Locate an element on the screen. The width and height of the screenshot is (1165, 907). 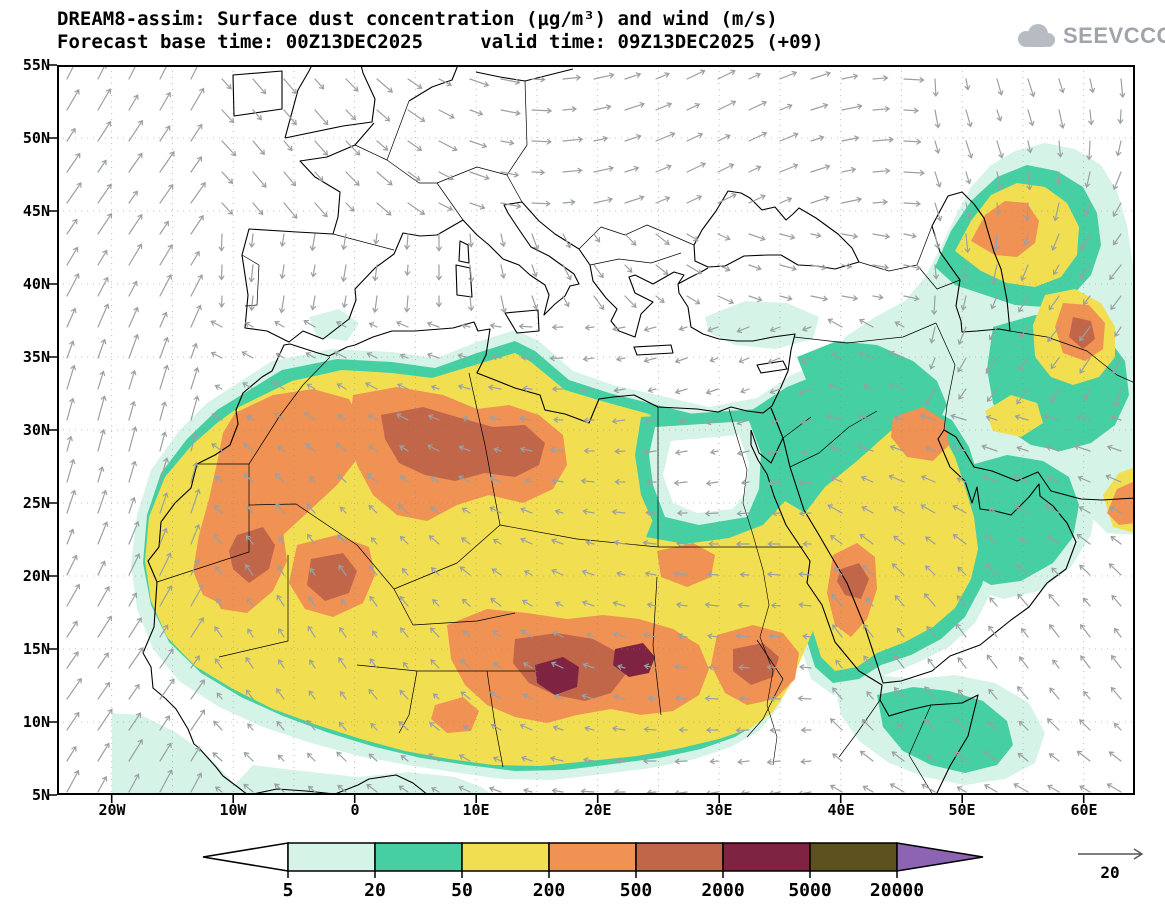
wind-reference: 20 is located at coordinates (1115, 868).